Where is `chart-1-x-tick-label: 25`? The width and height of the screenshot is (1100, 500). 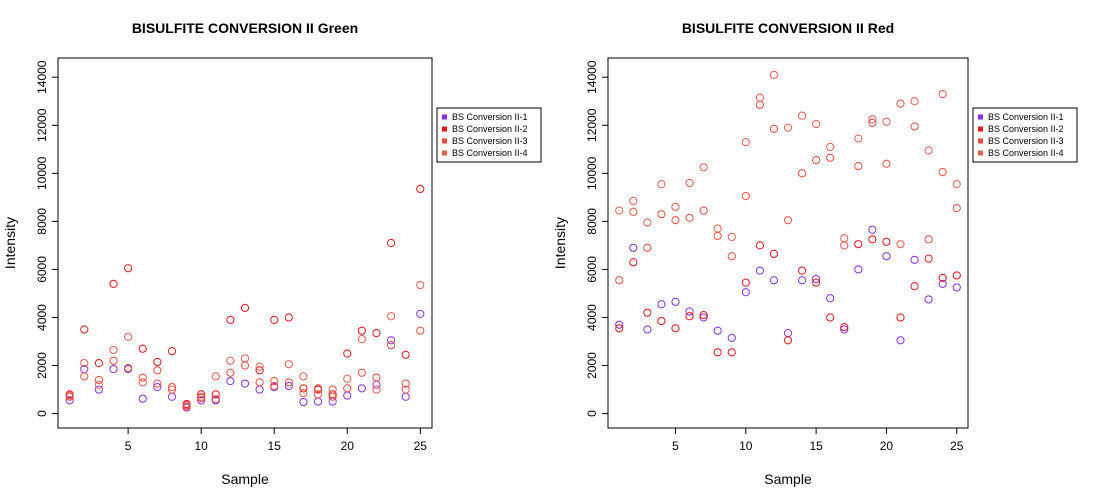
chart-1-x-tick-label: 25 is located at coordinates (421, 446).